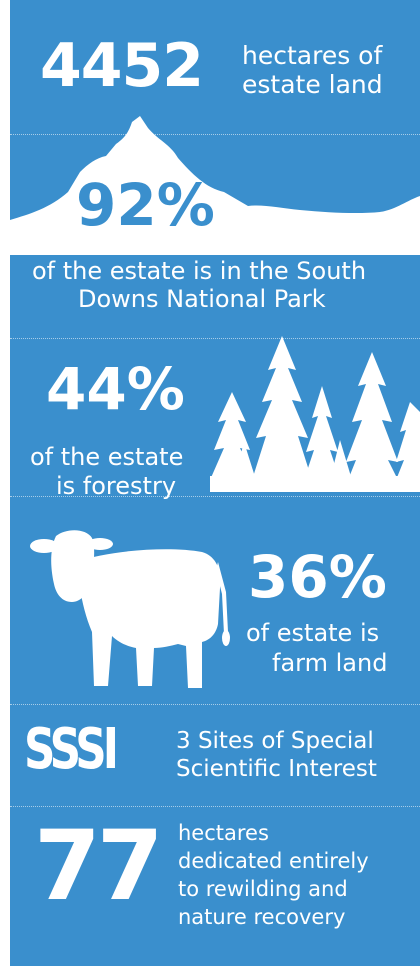 The width and height of the screenshot is (420, 966). What do you see at coordinates (262, 917) in the screenshot?
I see `rewilding-caption-line4: nature recovery` at bounding box center [262, 917].